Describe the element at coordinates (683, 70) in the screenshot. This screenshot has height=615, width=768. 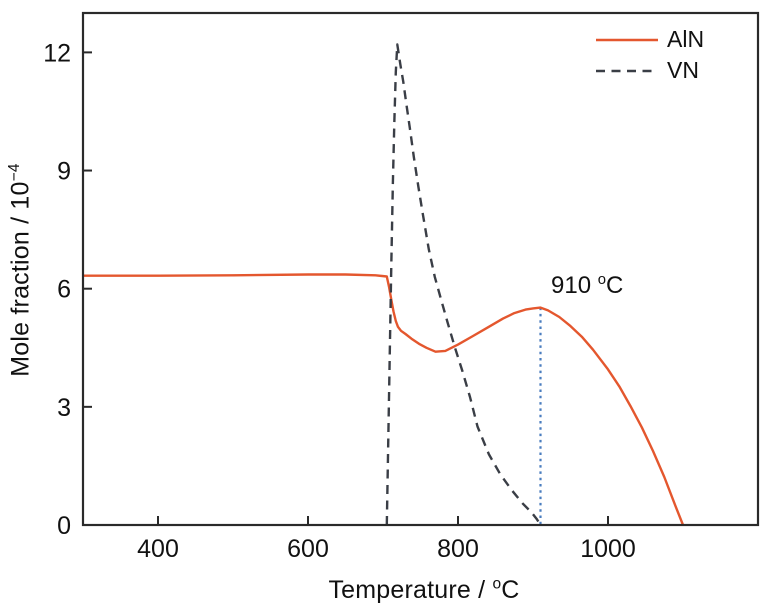
I see `legend-label-vn: VN` at that location.